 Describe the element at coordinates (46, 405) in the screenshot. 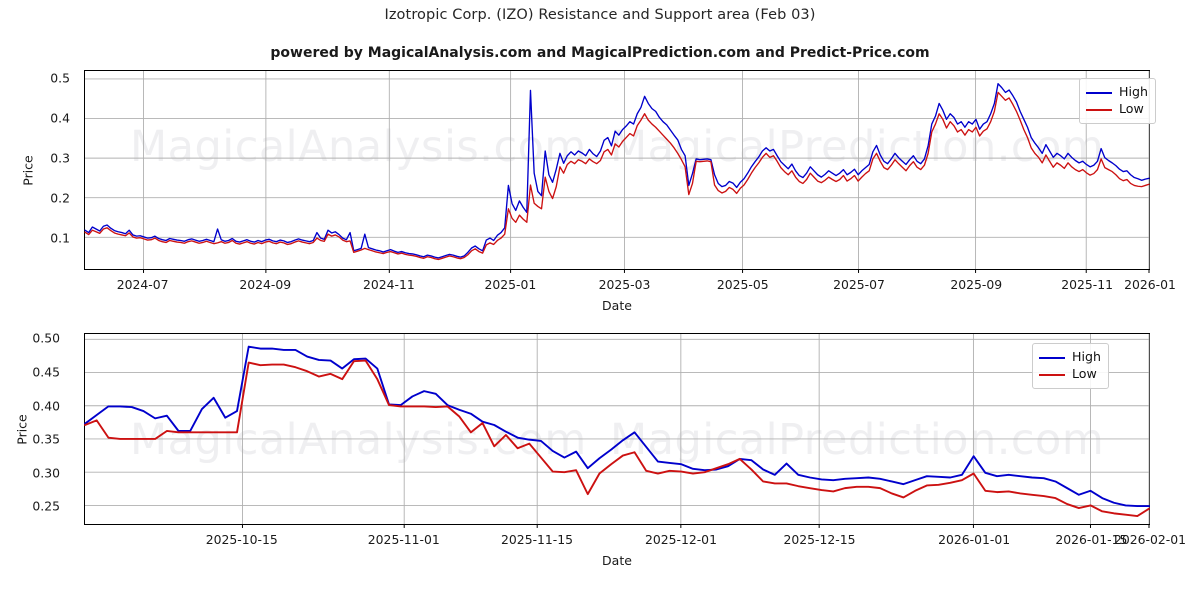

I see `bottom-ytick-3: 0.40` at that location.